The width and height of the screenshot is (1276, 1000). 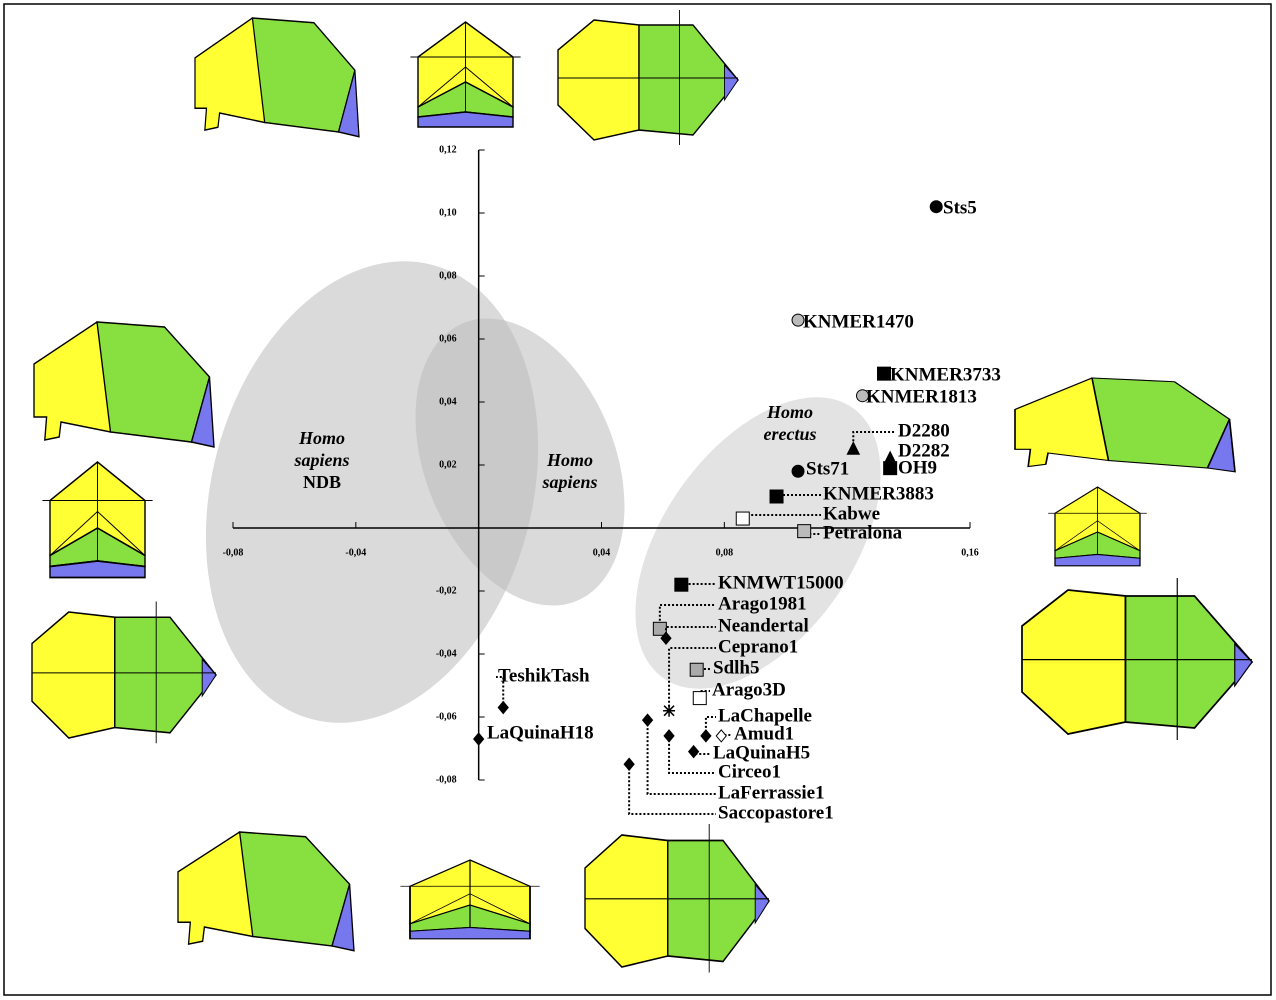 What do you see at coordinates (771, 792) in the screenshot?
I see `point-label: LaFerrassie1` at bounding box center [771, 792].